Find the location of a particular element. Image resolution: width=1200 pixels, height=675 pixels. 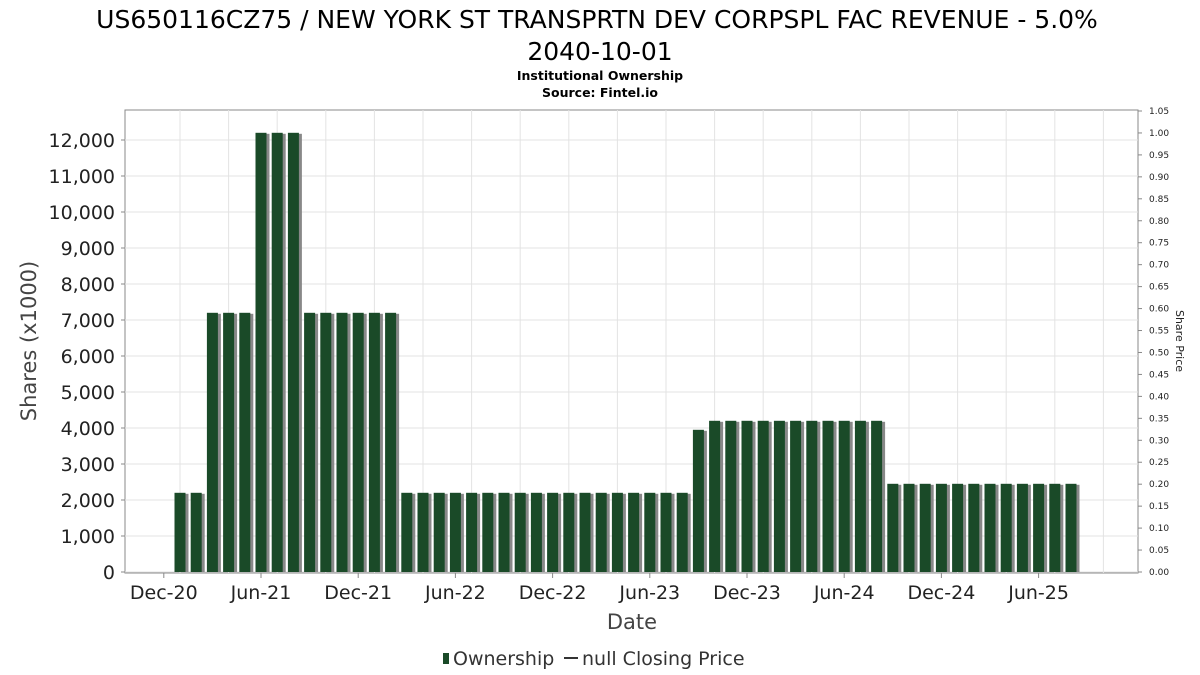

y2-tick-label: 0.50 is located at coordinates (1159, 353).